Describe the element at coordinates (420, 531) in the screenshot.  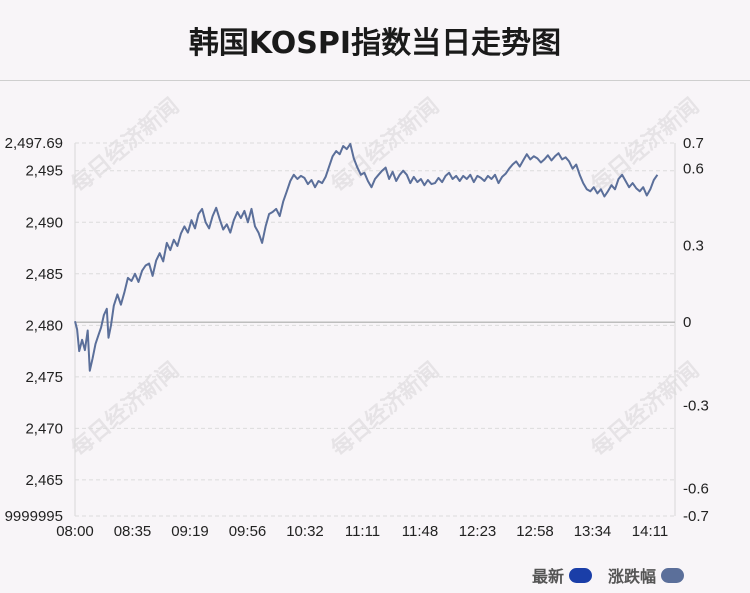
I see `x-tick-label: 11:48` at that location.